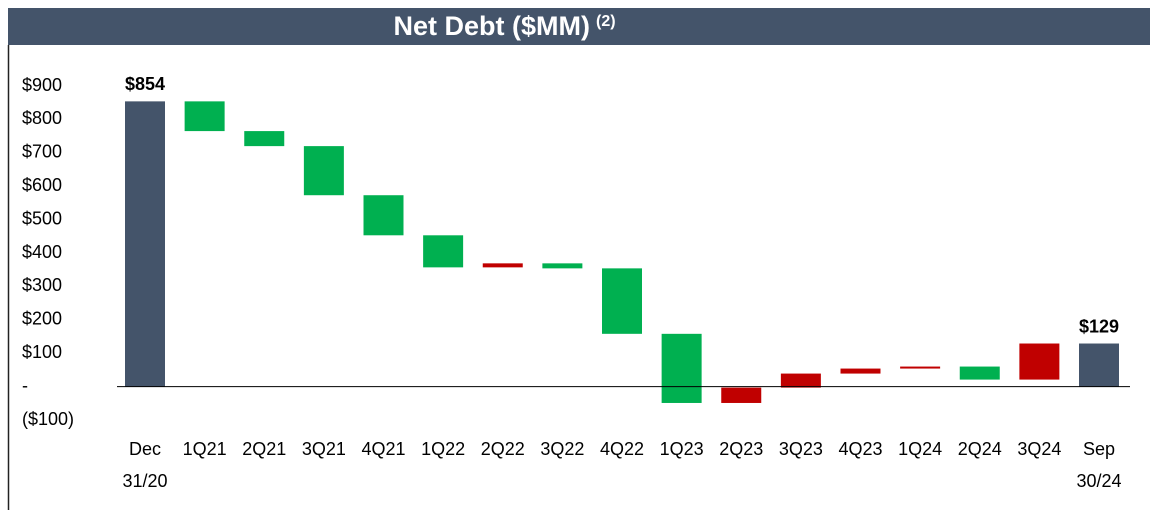 Image resolution: width=1150 pixels, height=510 pixels. What do you see at coordinates (42, 352) in the screenshot?
I see `y-tick-label: $100` at bounding box center [42, 352].